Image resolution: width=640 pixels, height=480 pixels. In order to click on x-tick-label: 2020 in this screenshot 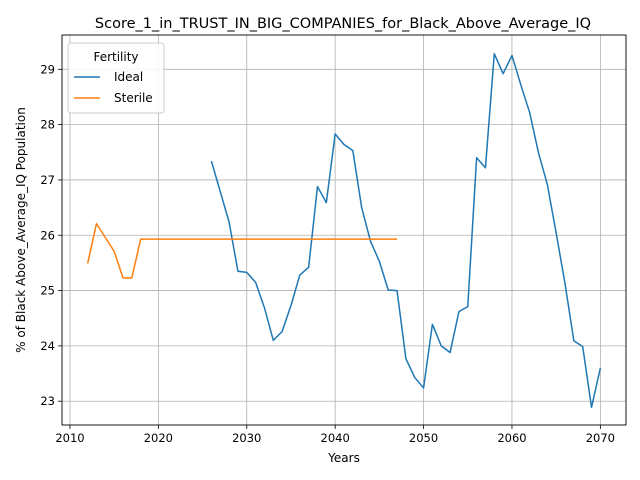, I will do `click(158, 438)`.